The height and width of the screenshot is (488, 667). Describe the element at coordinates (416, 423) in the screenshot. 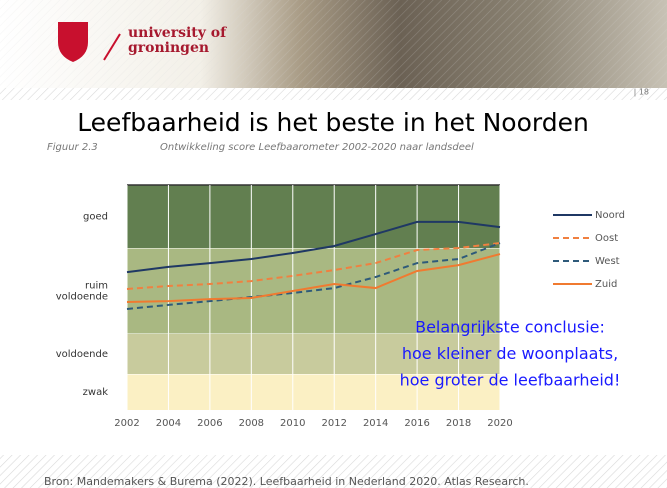

I see `x-tick-label: 2016` at that location.